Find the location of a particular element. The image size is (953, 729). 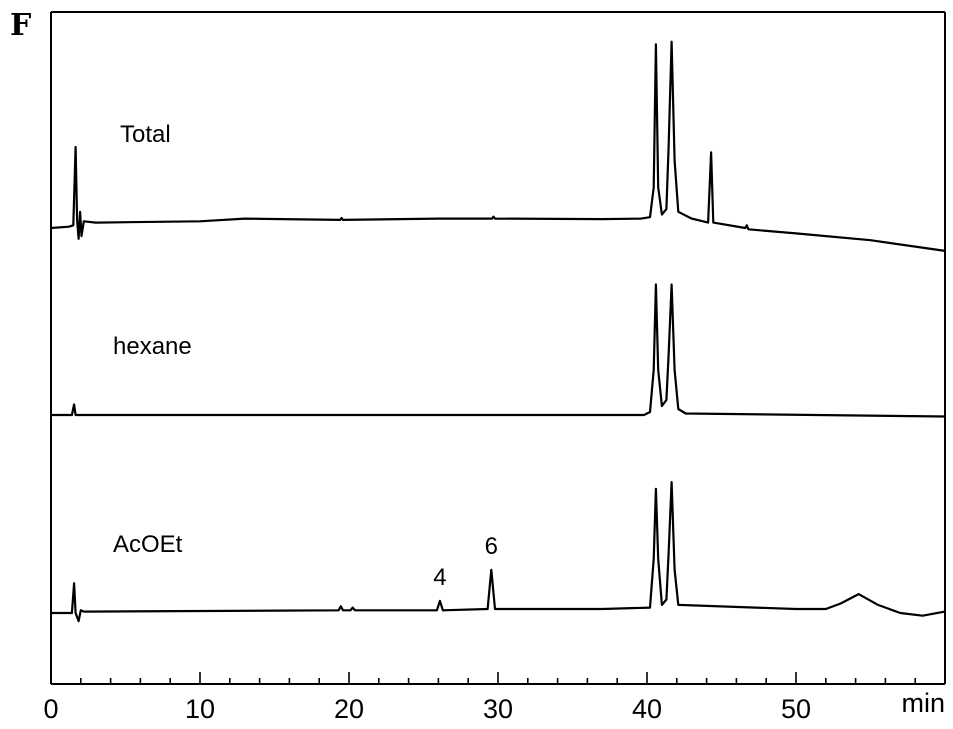

x-tick-label-40: 40 is located at coordinates (647, 709).